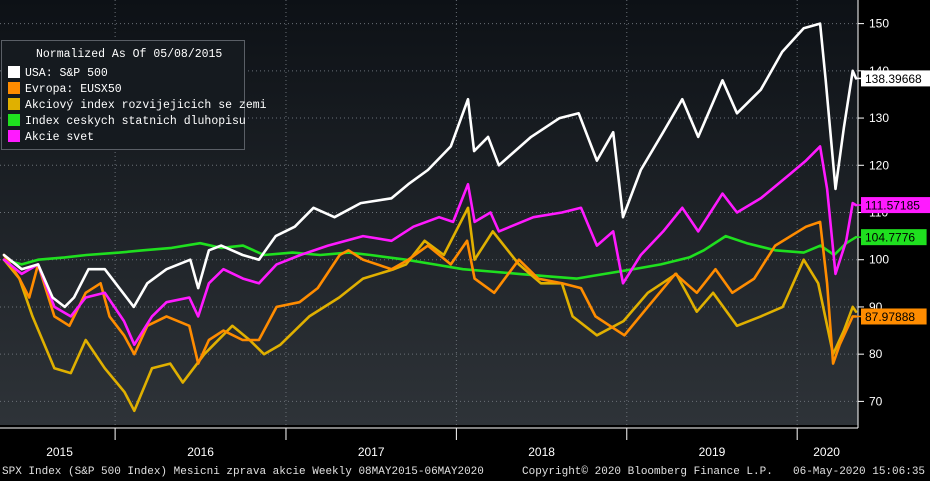 The width and height of the screenshot is (930, 481). Describe the element at coordinates (859, 472) in the screenshot. I see `footer-timestamp: 06-May-2020 15:06:35` at that location.